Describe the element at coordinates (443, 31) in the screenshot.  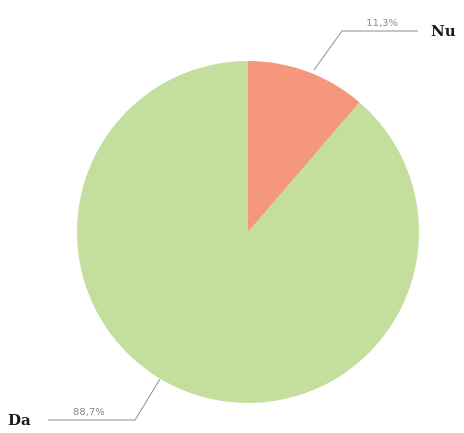
I see `slice-category-label-nu: Nu` at that location.